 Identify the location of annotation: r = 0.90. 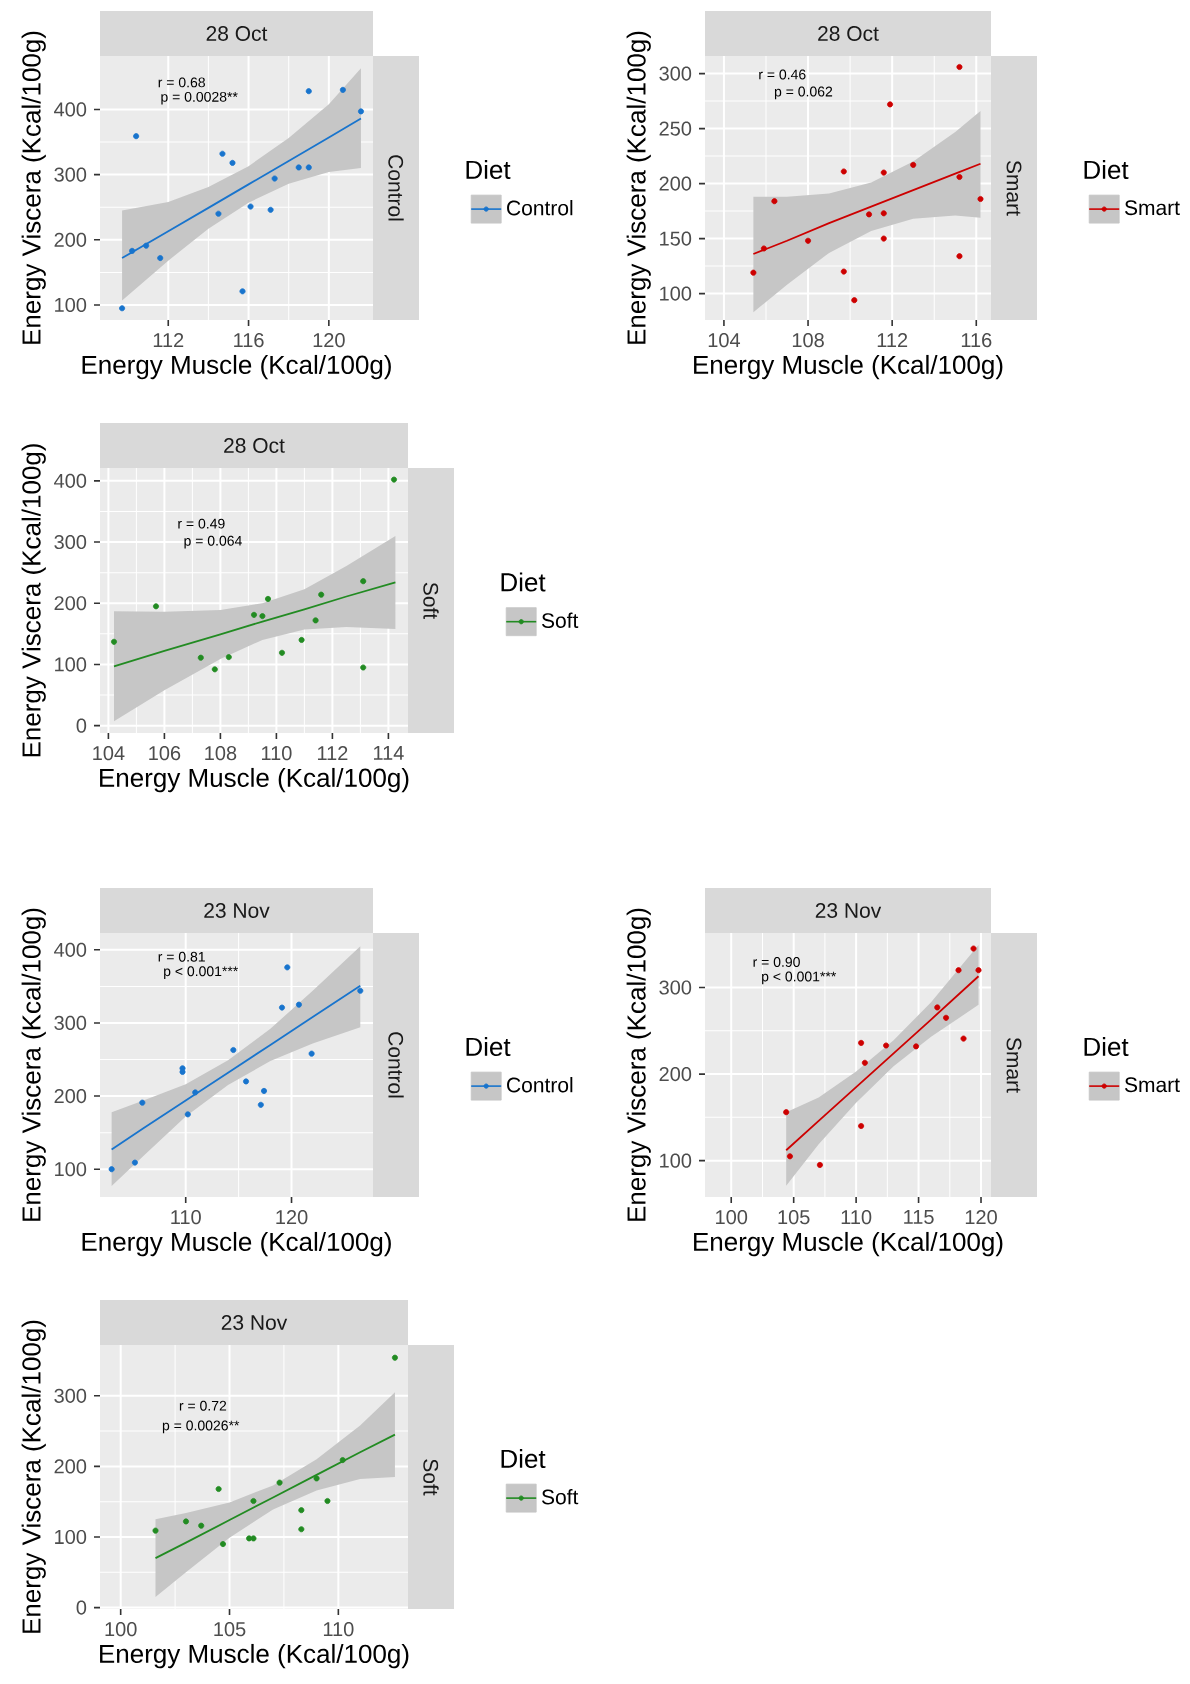
(776, 962).